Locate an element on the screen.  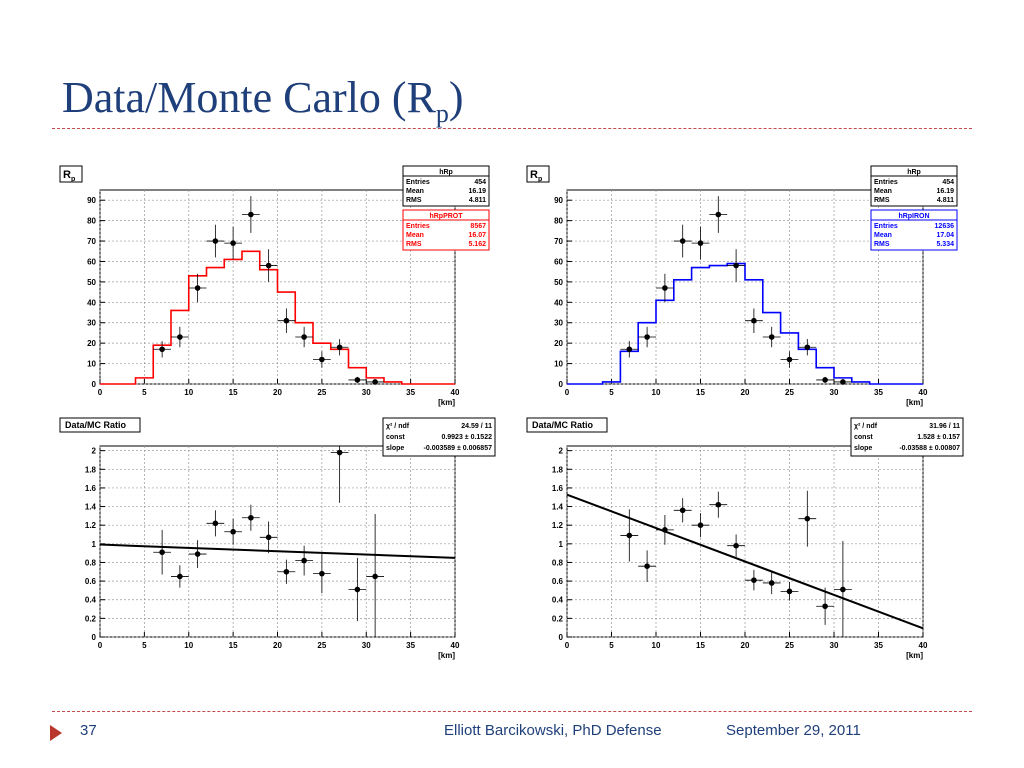
title-divider is located at coordinates (512, 128).